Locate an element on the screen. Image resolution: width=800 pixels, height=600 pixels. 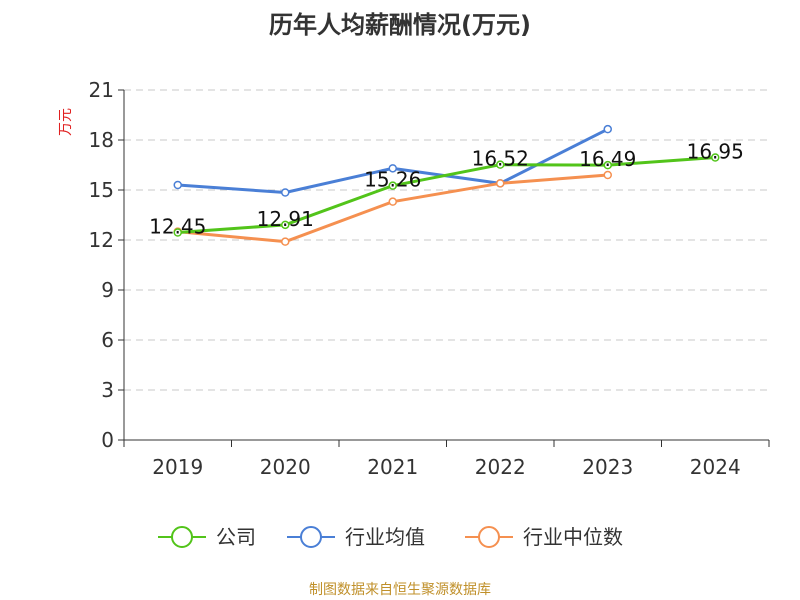
series-lines is located at coordinates (446, 185).